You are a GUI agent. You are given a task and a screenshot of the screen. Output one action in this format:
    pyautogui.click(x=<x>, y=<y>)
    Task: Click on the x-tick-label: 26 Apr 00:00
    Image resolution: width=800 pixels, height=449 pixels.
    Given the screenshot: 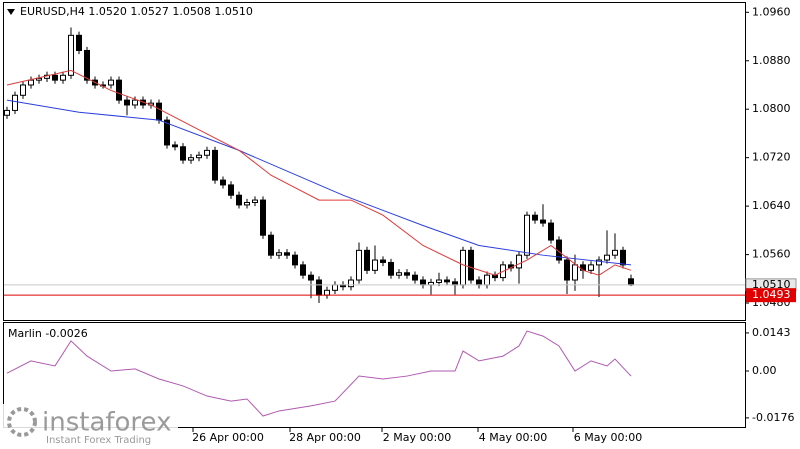 What is the action you would take?
    pyautogui.click(x=228, y=437)
    